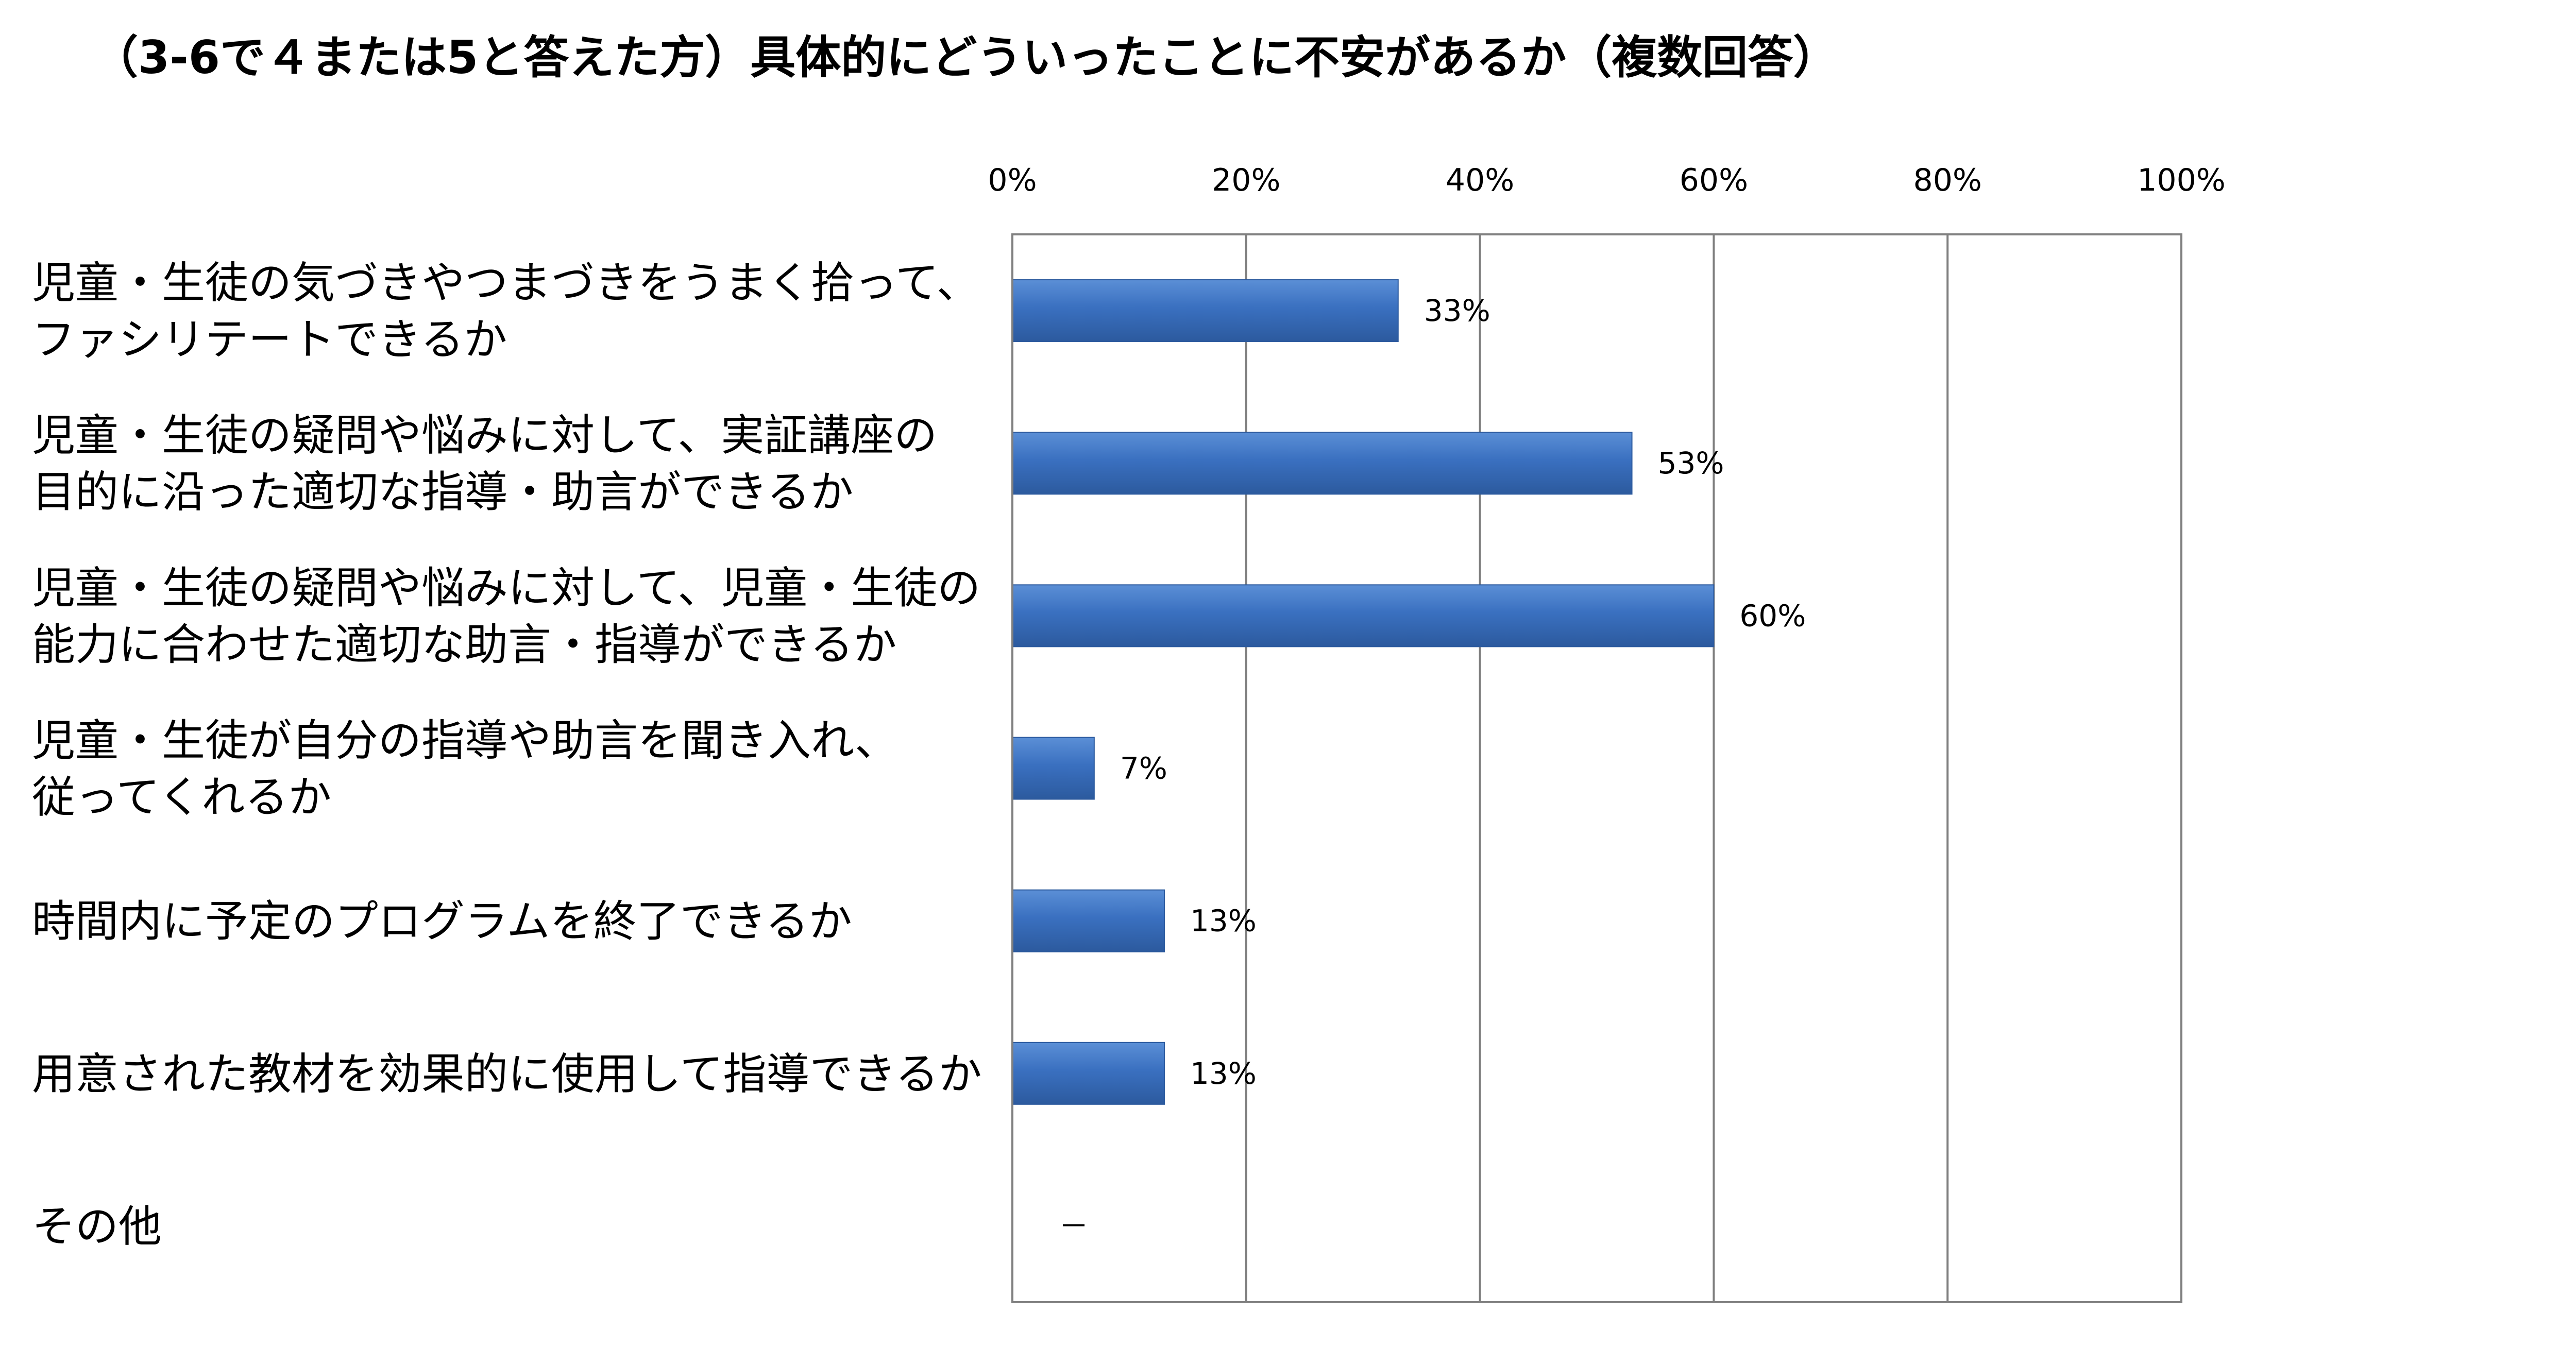 The width and height of the screenshot is (2576, 1346). Describe the element at coordinates (97, 1226) in the screenshot. I see `category-label-7: その他` at that location.